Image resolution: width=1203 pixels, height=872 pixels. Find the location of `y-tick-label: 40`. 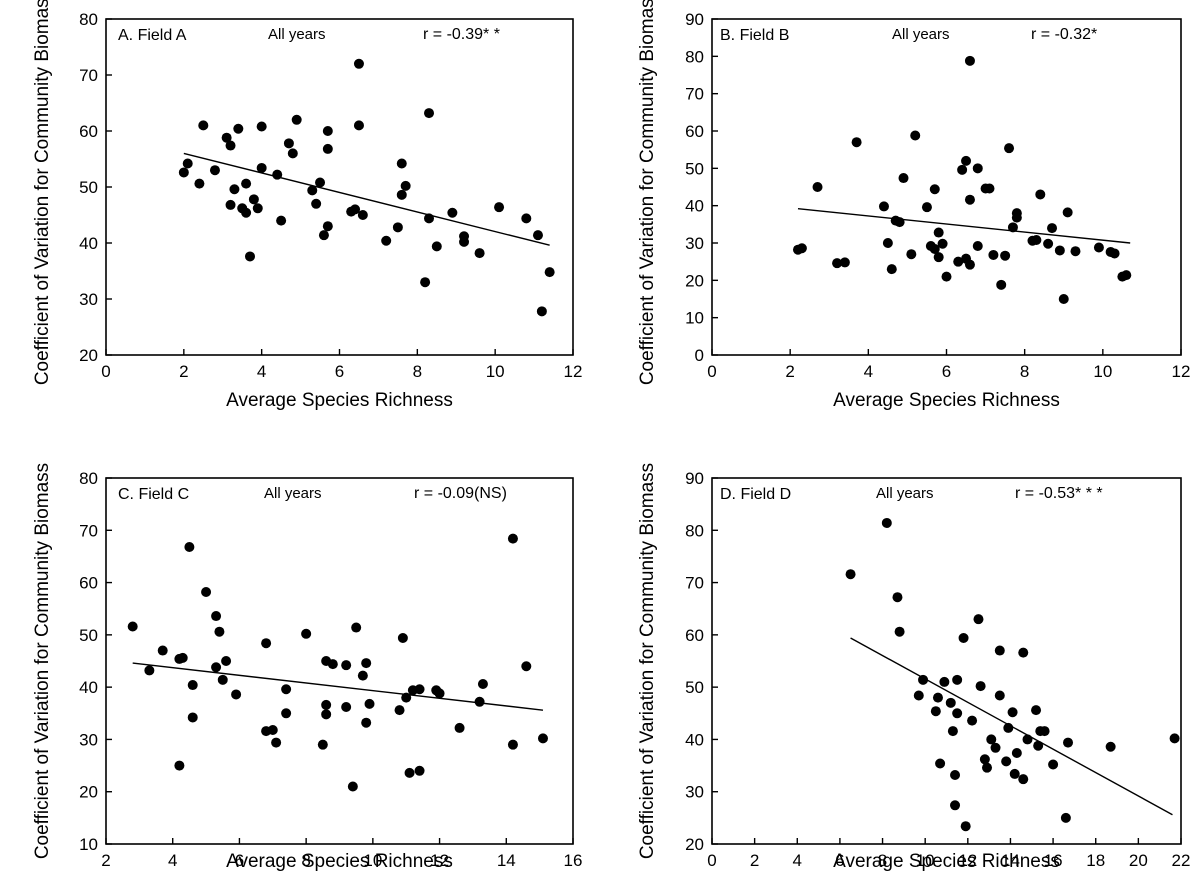

y-tick-label: 40 is located at coordinates (88, 687).